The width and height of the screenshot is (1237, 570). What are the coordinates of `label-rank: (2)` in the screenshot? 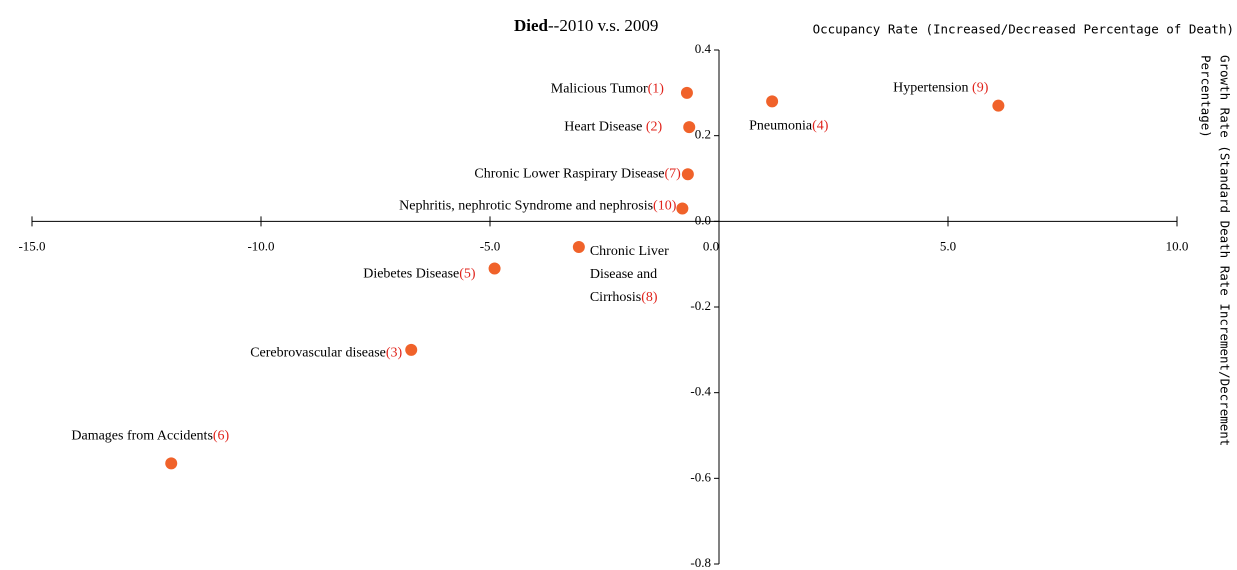 It's located at (654, 127).